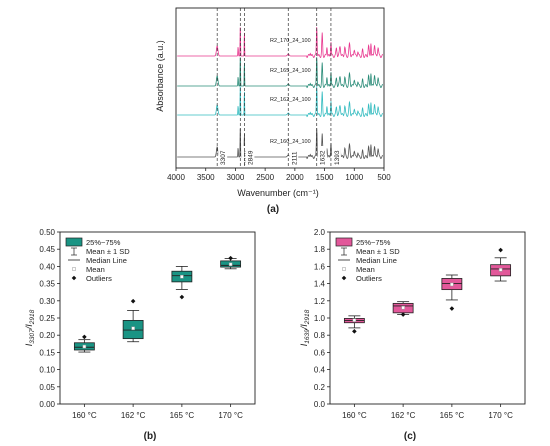  What do you see at coordinates (47, 335) in the screenshot?
I see `boxplot-b-y-tick-label-4: 0.20` at bounding box center [47, 335].